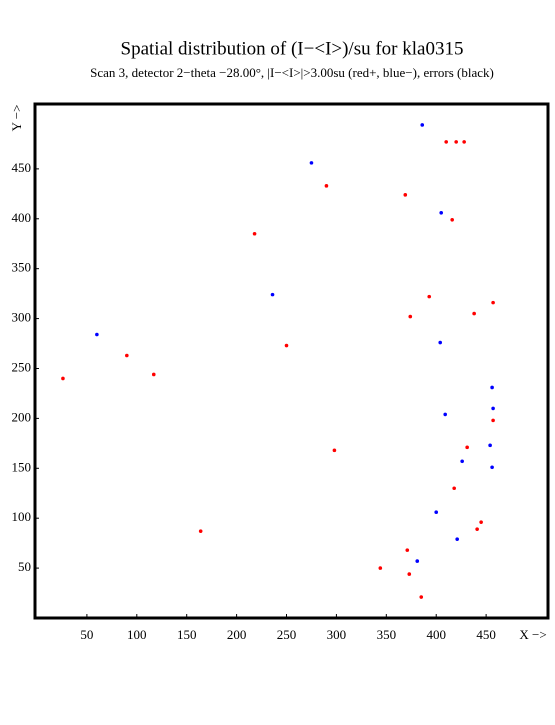 This screenshot has width=555, height=725. I want to click on y-tick-label: 450, so click(22, 167).